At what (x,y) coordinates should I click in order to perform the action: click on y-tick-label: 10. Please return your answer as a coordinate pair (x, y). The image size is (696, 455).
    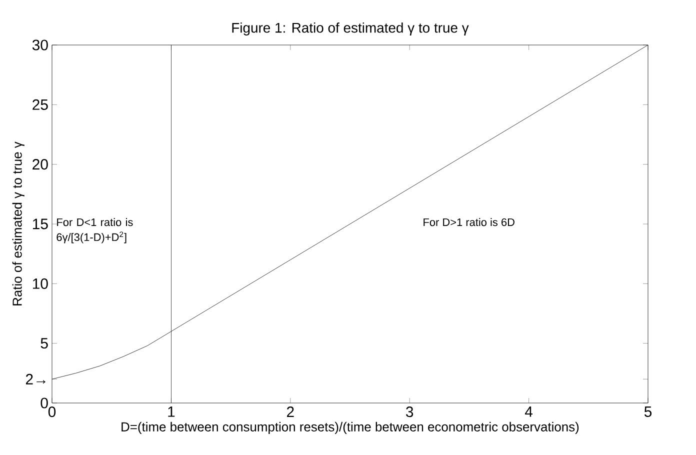
    Looking at the image, I should click on (40, 283).